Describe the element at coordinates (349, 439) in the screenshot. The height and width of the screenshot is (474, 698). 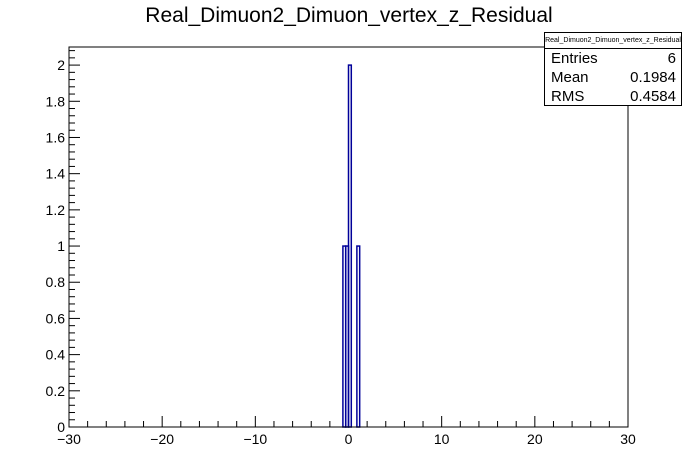
I see `x-tick-label: 0` at that location.